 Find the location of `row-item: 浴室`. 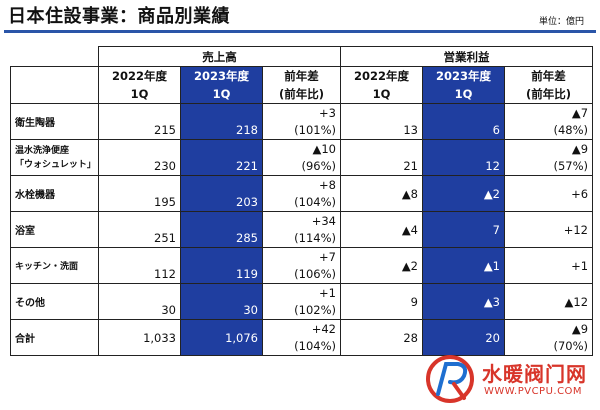

row-item: 浴室 is located at coordinates (54, 229).